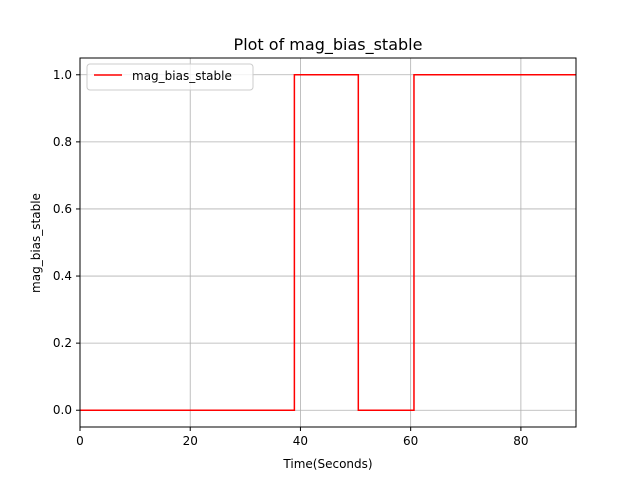  I want to click on x-tick-label: 40, so click(300, 441).